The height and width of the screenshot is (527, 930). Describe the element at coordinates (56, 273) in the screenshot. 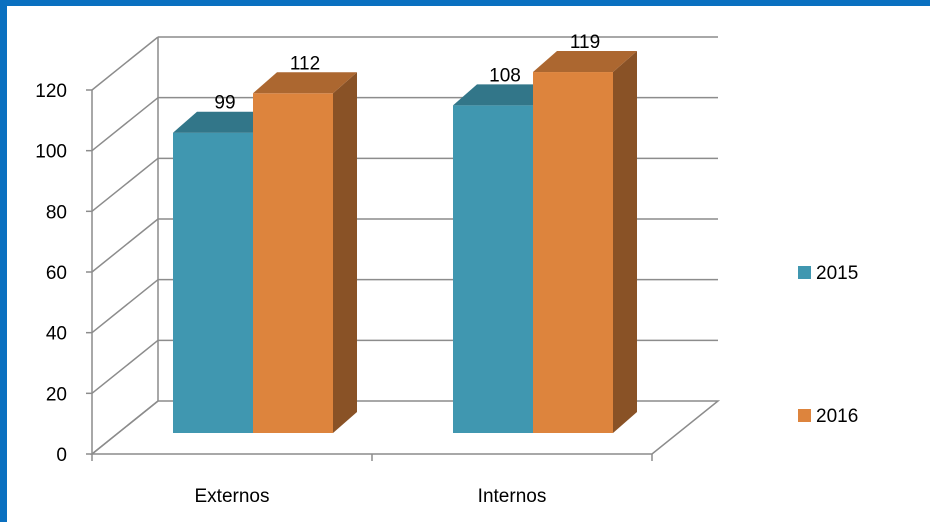

I see `y-tick-label: 60` at that location.